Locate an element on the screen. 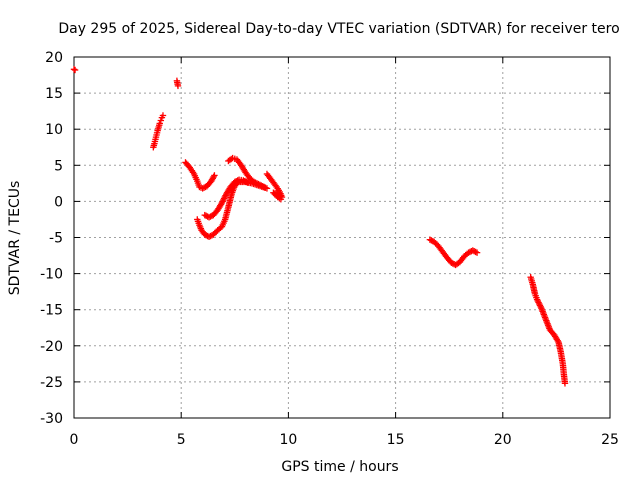 This screenshot has width=640, height=480. y-tick-label: -25 is located at coordinates (51, 383).